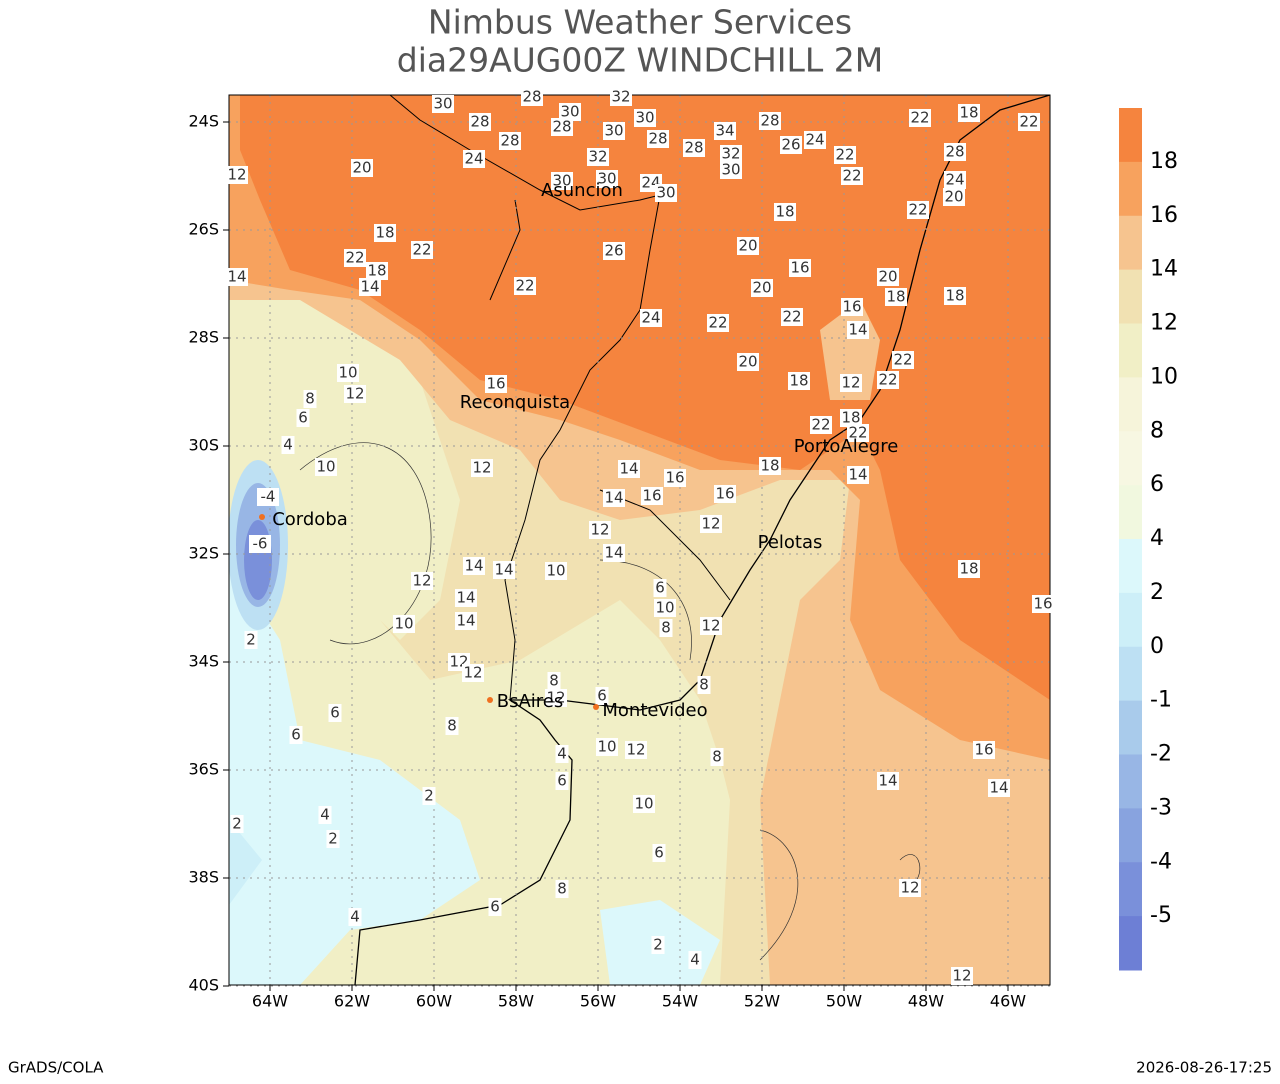 This screenshot has height=1084, width=1280. I want to click on lat-label: 24S, so click(203, 121).